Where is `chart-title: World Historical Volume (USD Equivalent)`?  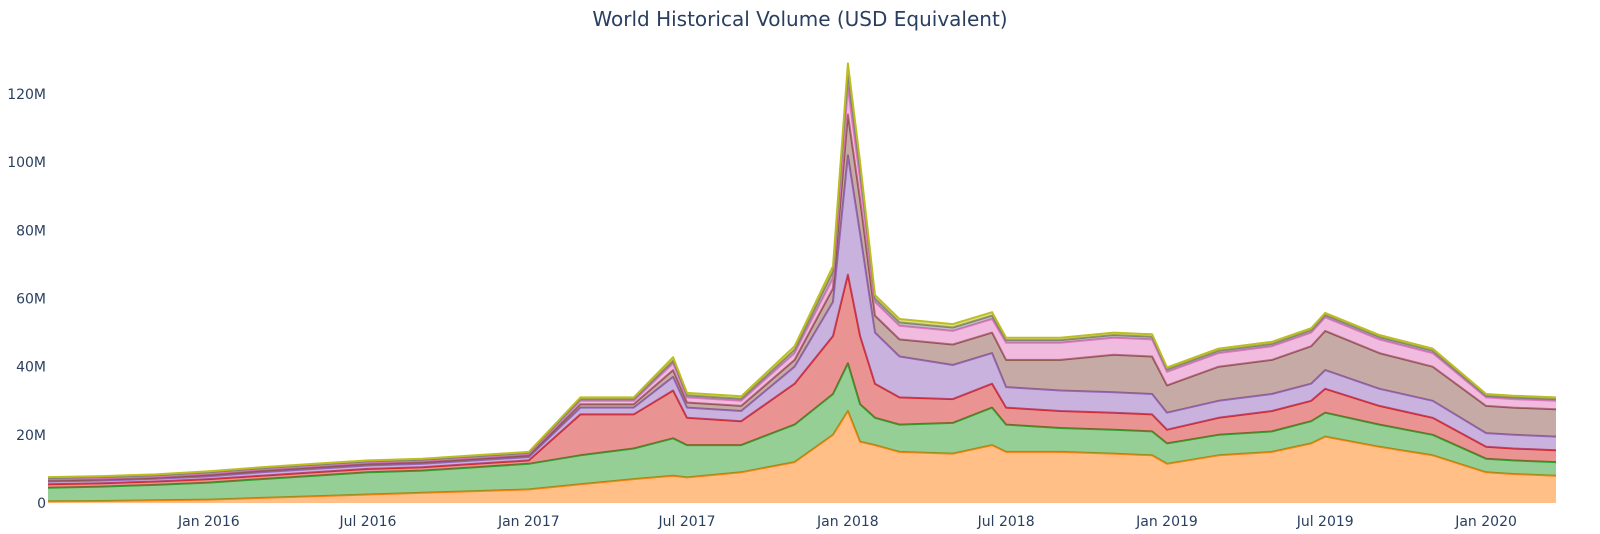
chart-title: World Historical Volume (USD Equivalent) is located at coordinates (799, 19).